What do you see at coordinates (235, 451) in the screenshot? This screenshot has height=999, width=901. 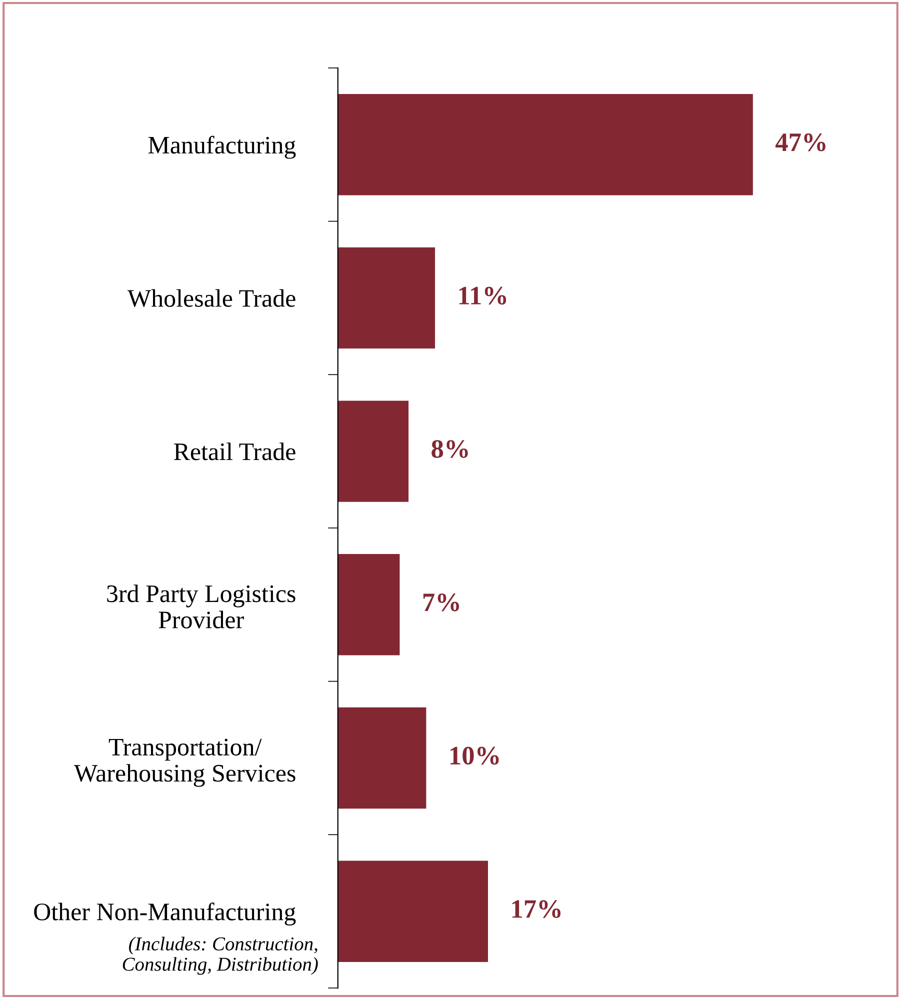 I see `y-tick-label: Retail Trade` at bounding box center [235, 451].